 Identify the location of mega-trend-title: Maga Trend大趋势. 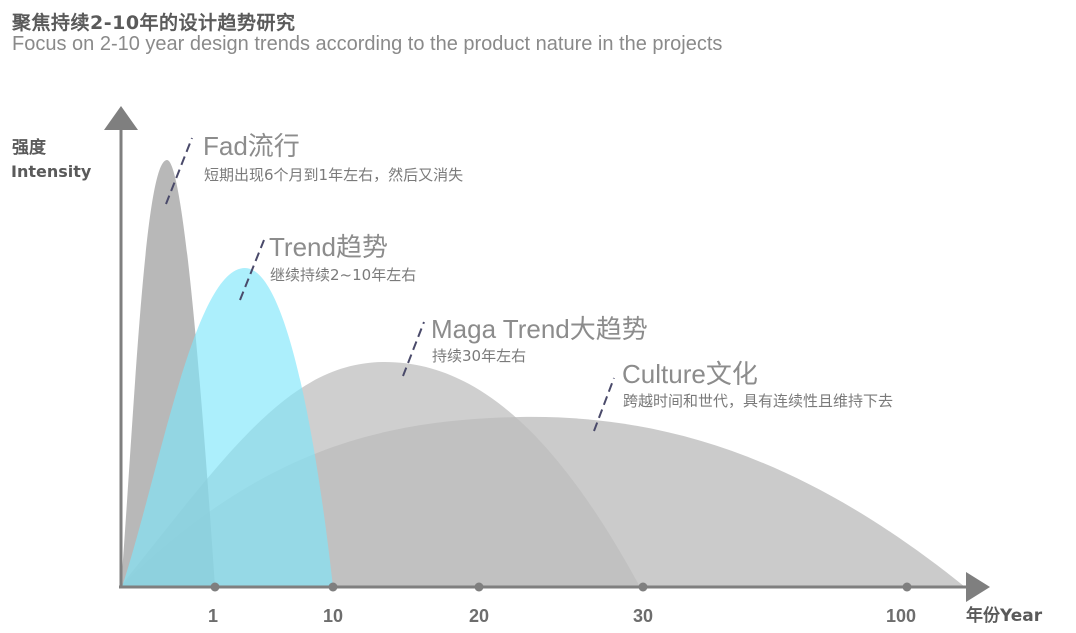
(539, 329).